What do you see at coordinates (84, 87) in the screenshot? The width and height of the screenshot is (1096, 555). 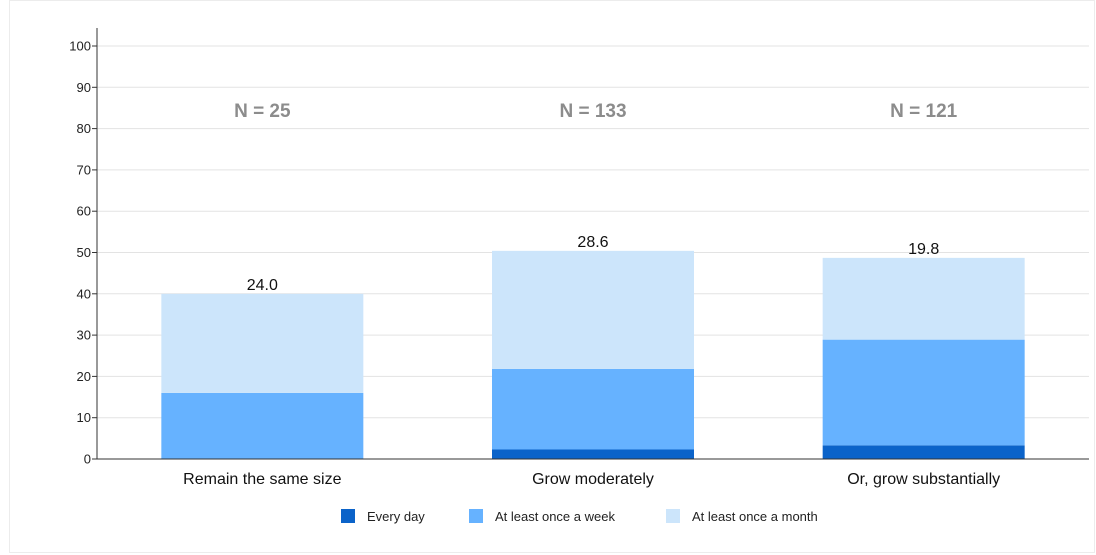 I see `y-tick-label: 90` at bounding box center [84, 87].